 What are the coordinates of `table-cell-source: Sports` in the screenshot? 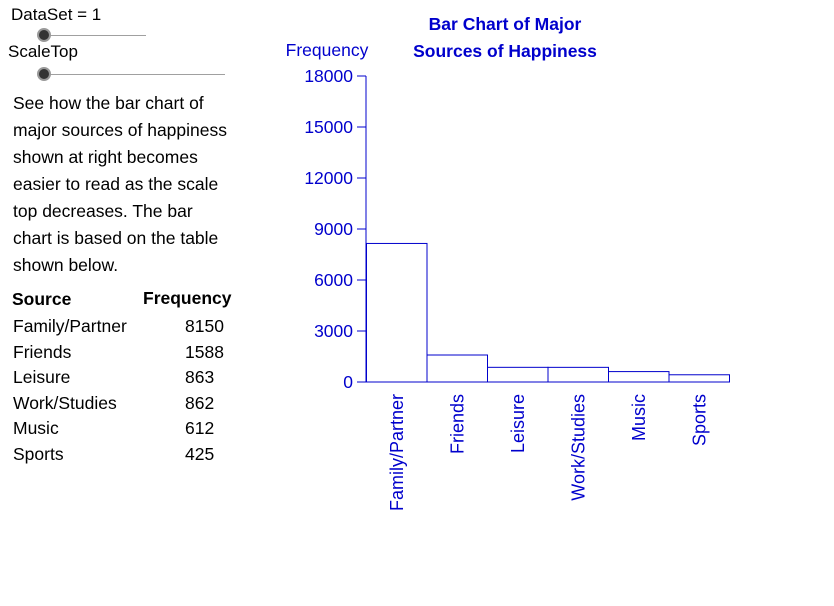 It's located at (38, 453).